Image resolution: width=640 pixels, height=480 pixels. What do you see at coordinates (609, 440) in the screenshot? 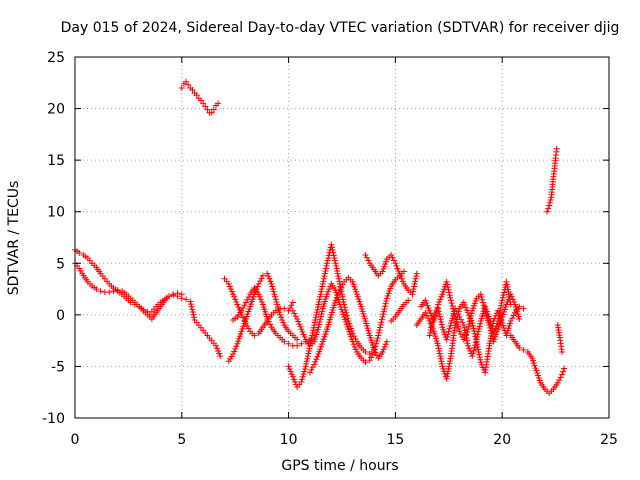
I see `x-tick-label: 25` at bounding box center [609, 440].